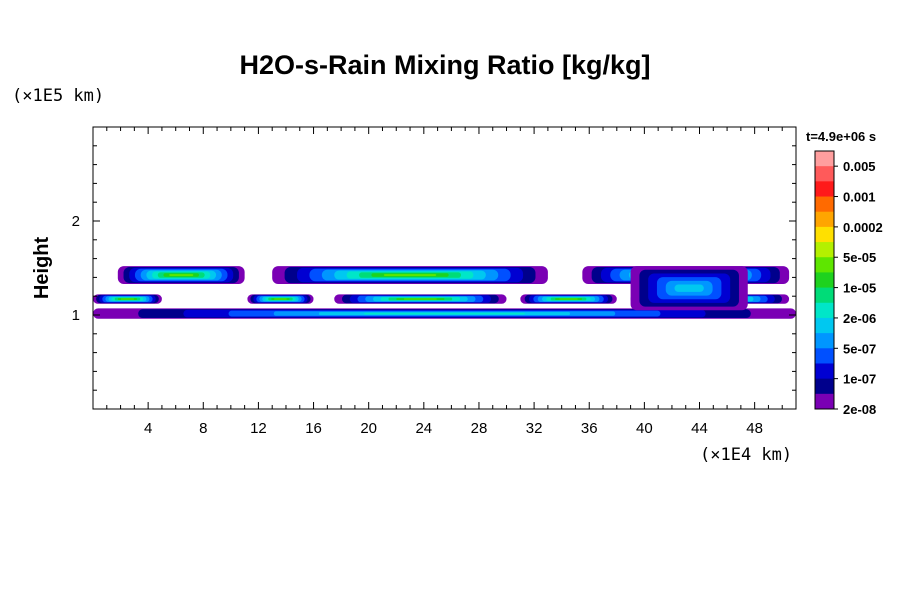 Image resolution: width=900 pixels, height=600 pixels. I want to click on colorbar, so click(824, 280).